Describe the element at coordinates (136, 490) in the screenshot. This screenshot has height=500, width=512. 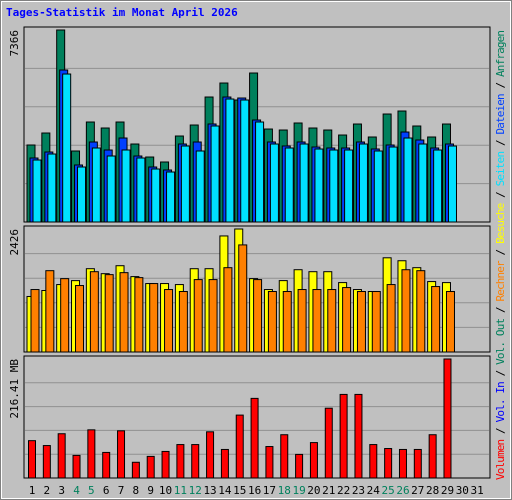
I see `x-tick-label: 8` at that location.